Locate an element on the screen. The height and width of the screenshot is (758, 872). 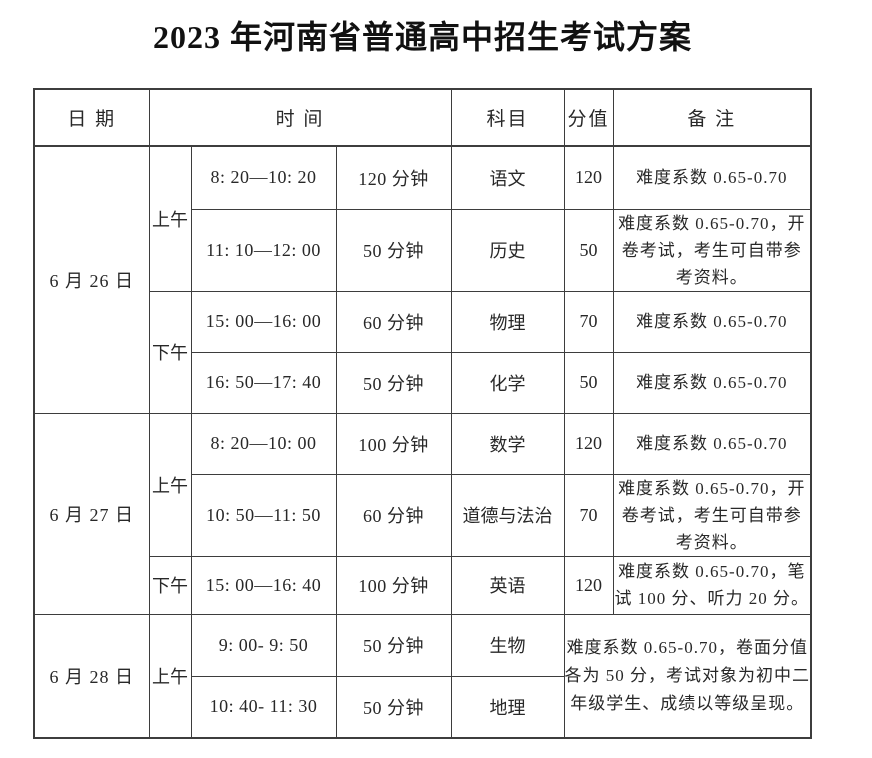
header-subject: 科目 is located at coordinates (507, 117).